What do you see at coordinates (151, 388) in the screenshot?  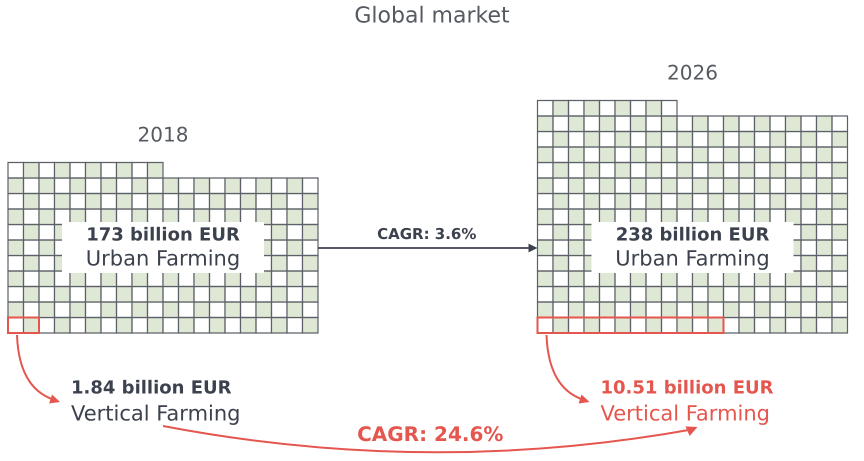 I see `data-label: 1.84 billion EUR` at bounding box center [151, 388].